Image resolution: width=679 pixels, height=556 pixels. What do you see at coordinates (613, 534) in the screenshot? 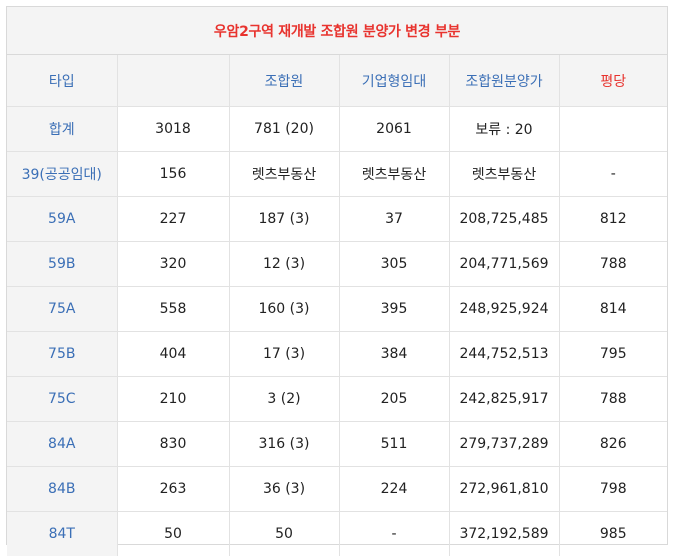
I see `cell-per-pyeong: 985` at bounding box center [613, 534].